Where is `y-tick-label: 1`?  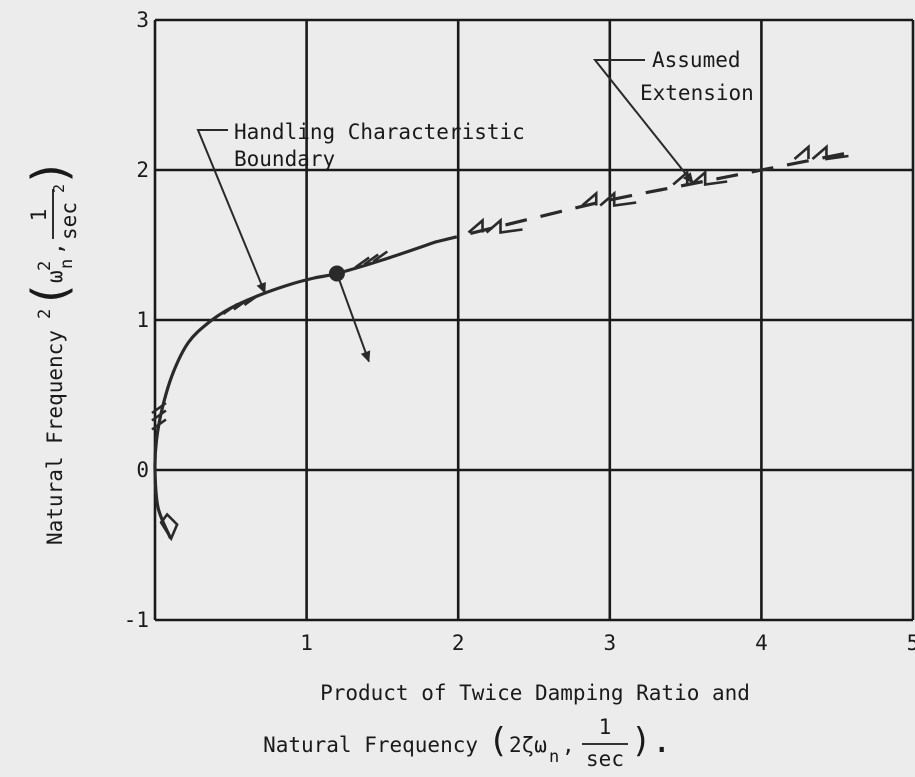
y-tick-label: 1 is located at coordinates (142, 320).